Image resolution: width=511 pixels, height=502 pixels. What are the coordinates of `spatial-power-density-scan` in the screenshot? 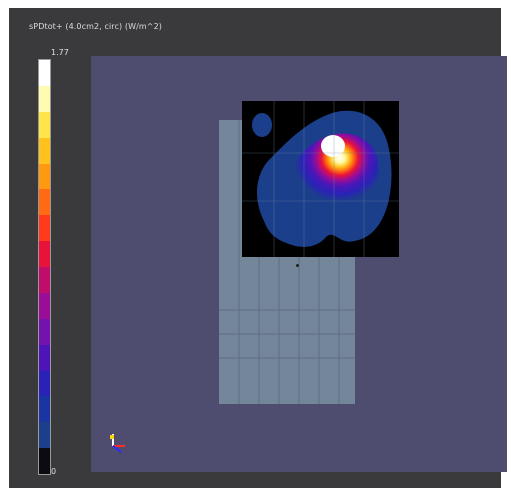 It's located at (320, 179).